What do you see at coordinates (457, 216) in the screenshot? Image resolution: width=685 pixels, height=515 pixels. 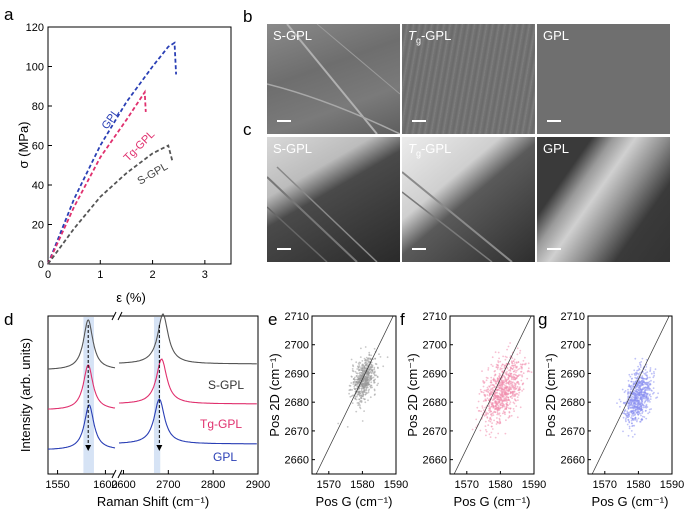 I see `sem-texture` at bounding box center [457, 216].